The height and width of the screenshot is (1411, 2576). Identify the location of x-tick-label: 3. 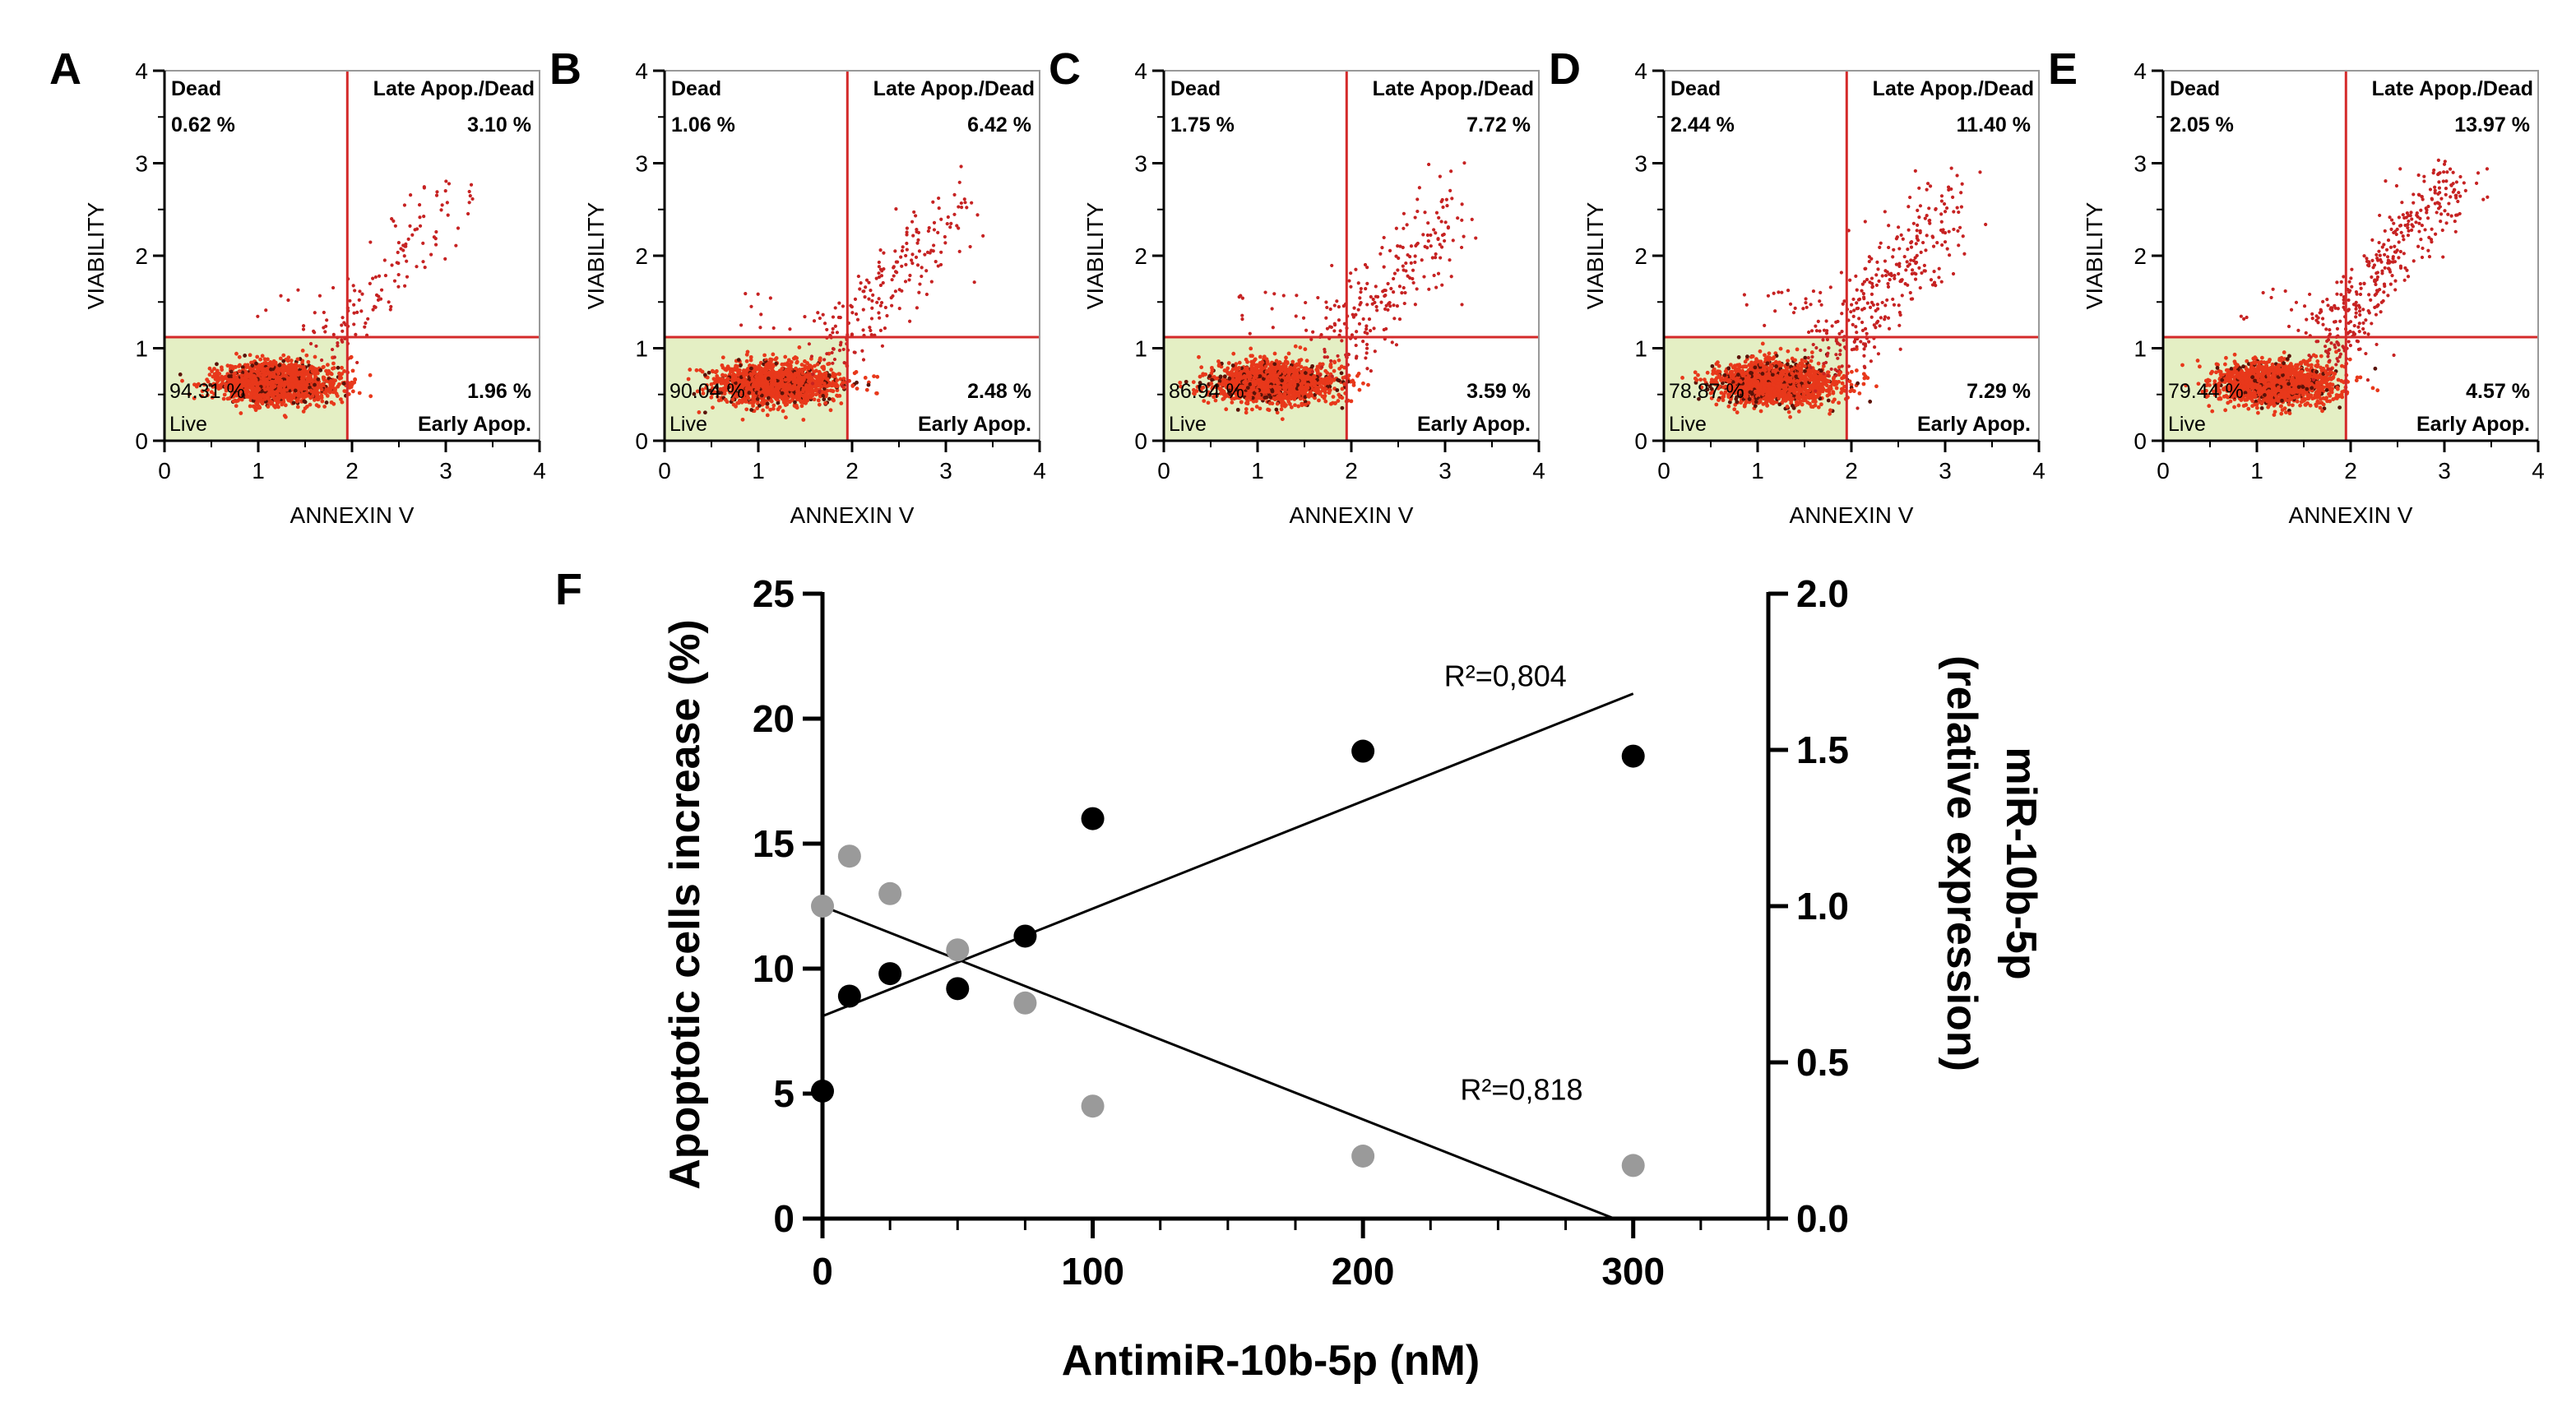
(446, 470).